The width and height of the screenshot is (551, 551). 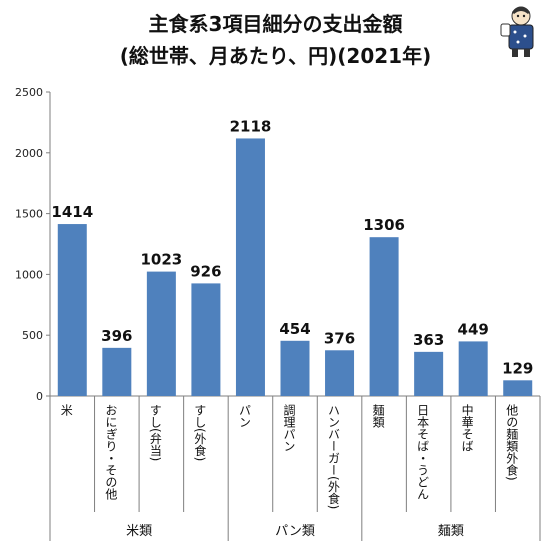 What do you see at coordinates (295, 531) in the screenshot?
I see `group-label: パン類` at bounding box center [295, 531].